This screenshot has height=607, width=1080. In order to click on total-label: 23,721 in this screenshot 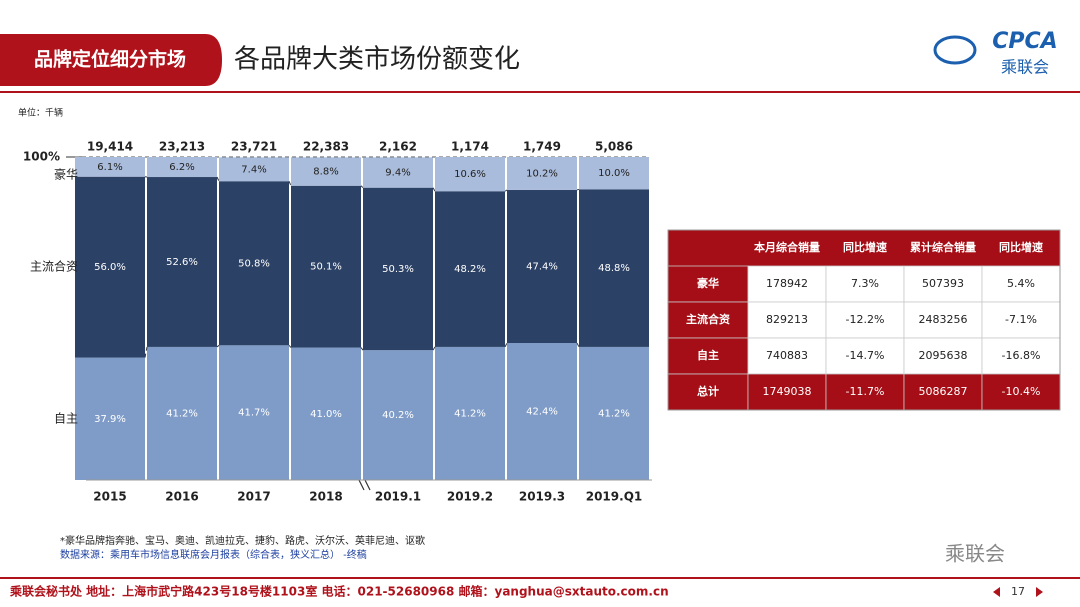, I will do `click(254, 147)`.